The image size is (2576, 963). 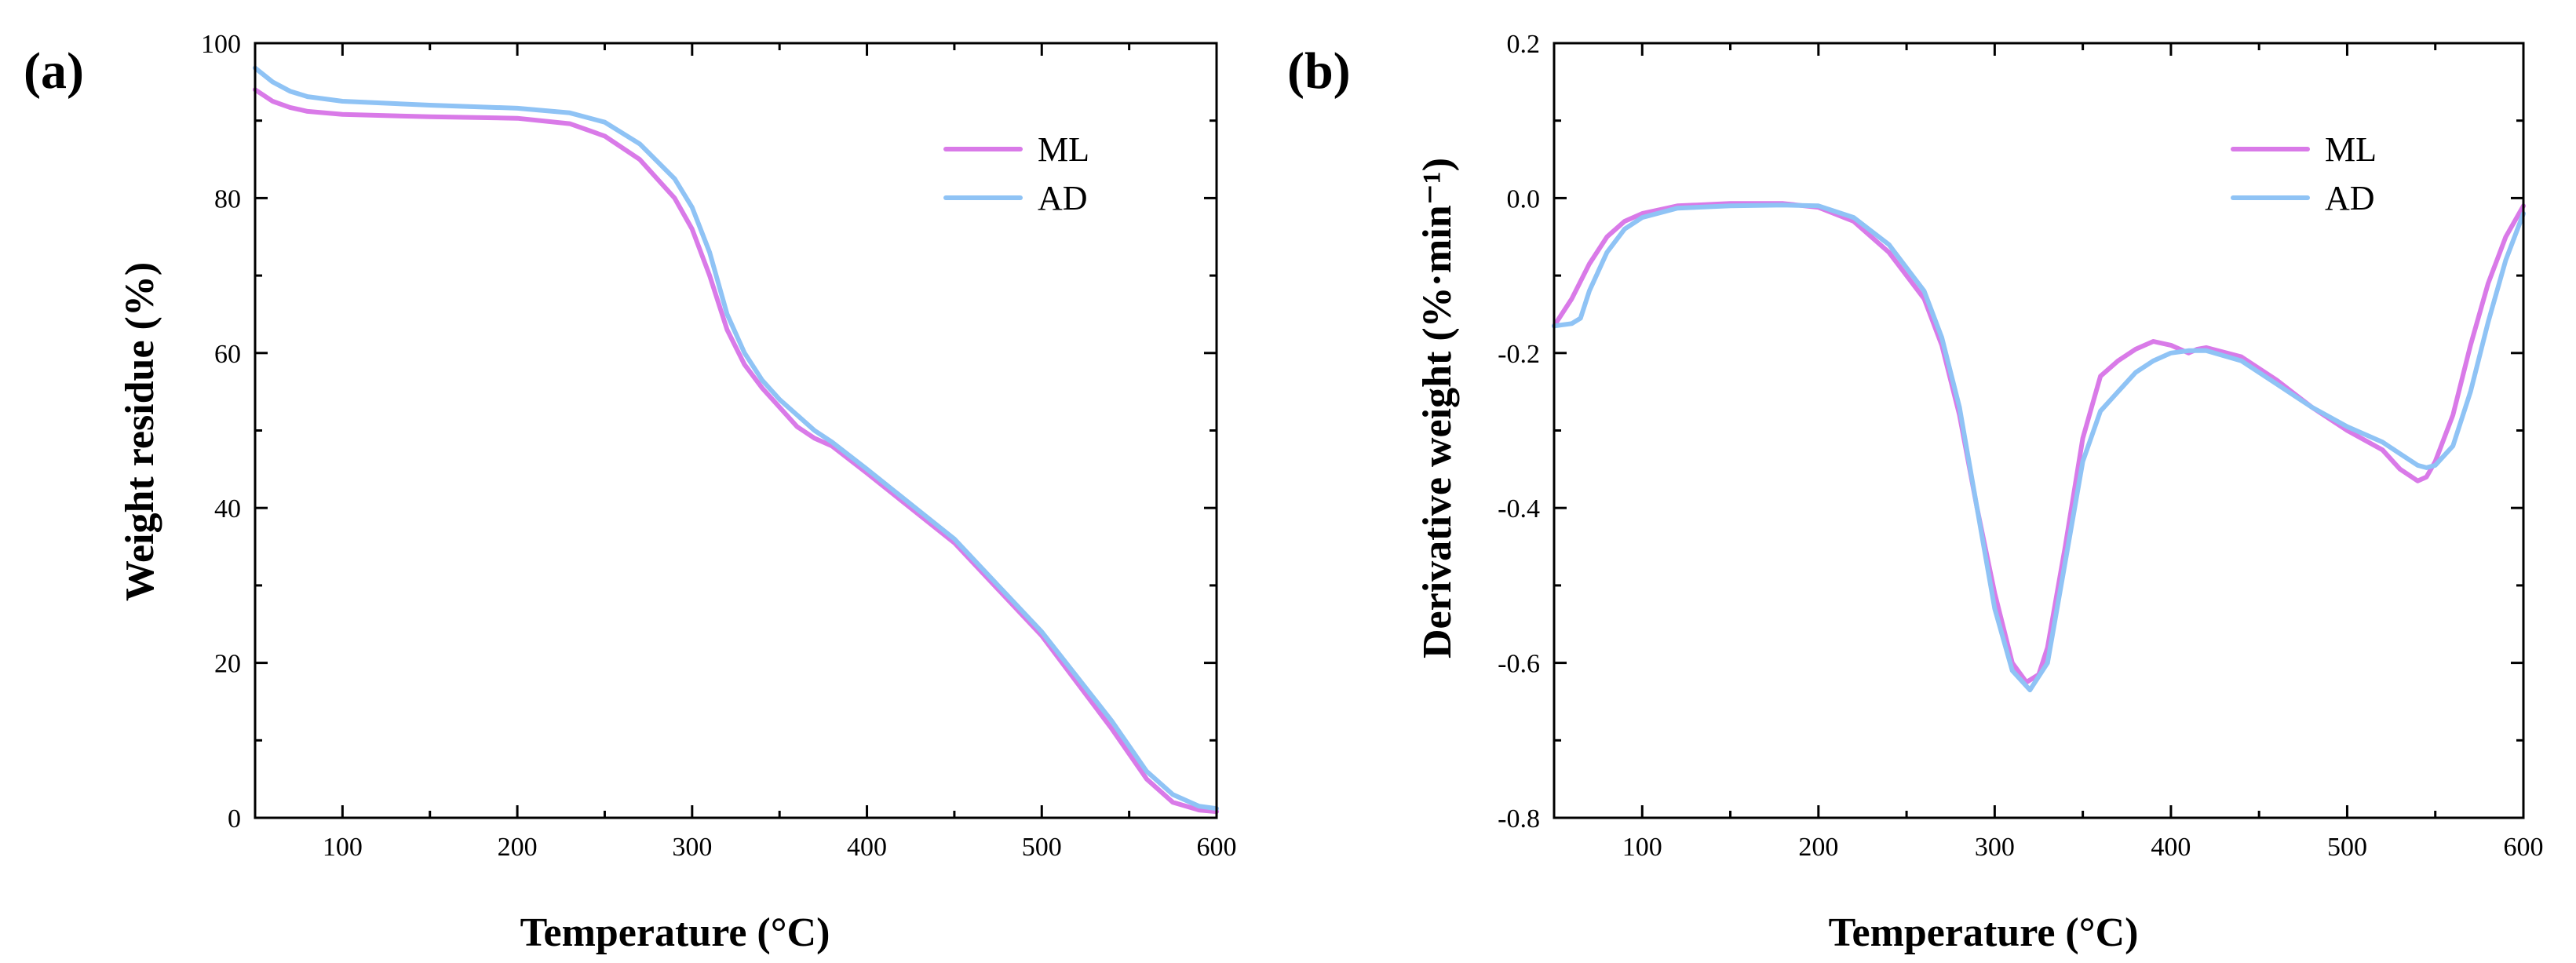 What do you see at coordinates (1217, 847) in the screenshot?
I see `panel-a-x-tick-label: 600` at bounding box center [1217, 847].